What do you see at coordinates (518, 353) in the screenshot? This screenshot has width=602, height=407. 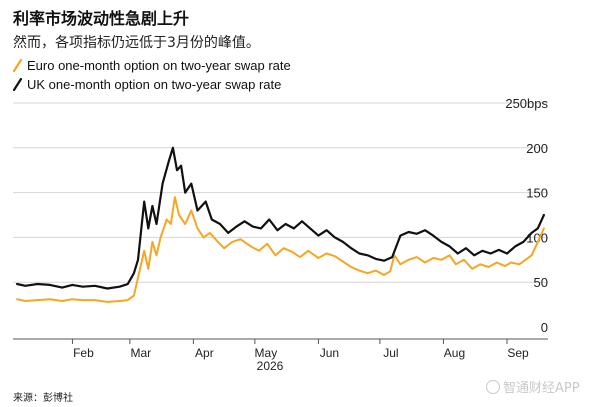 I see `x-tick-label-sep: Sep` at bounding box center [518, 353].